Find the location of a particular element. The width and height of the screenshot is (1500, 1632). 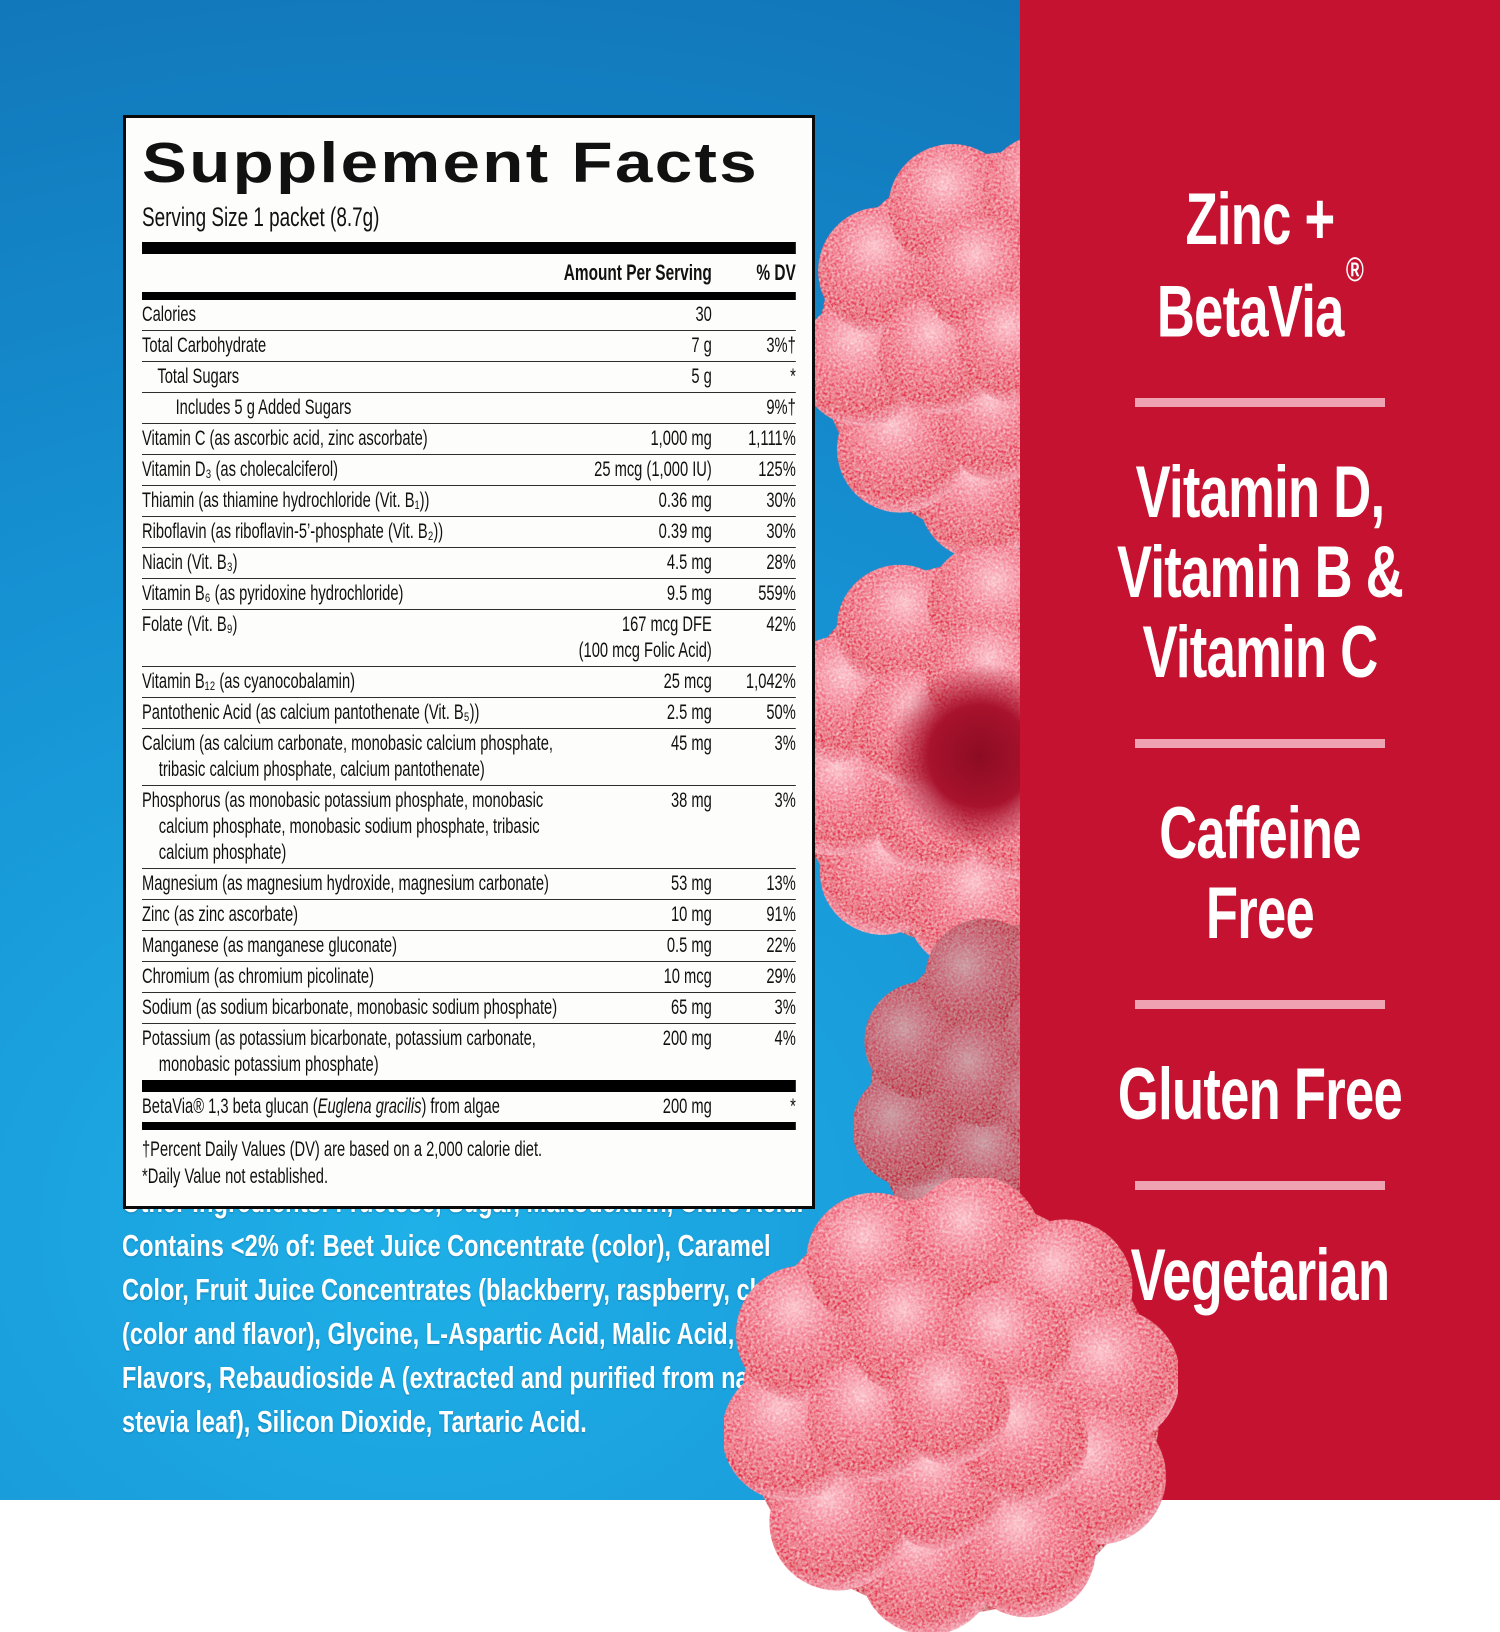

nutrient-amount: 4.5 mg is located at coordinates (689, 562).